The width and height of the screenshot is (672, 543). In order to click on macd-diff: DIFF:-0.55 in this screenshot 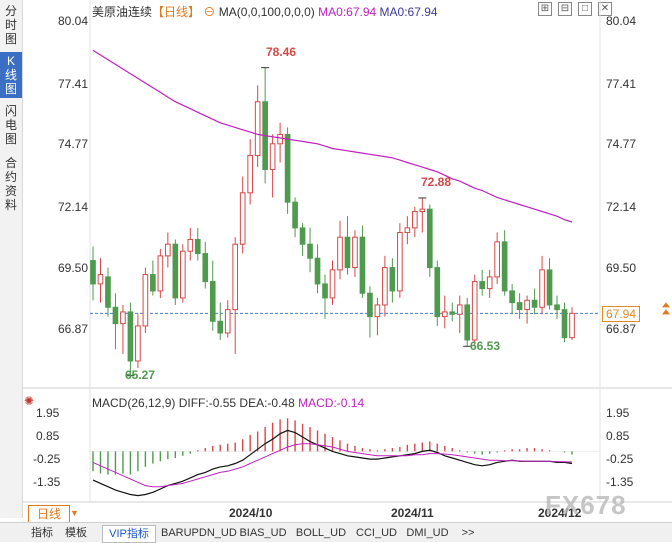, I will do `click(207, 403)`.